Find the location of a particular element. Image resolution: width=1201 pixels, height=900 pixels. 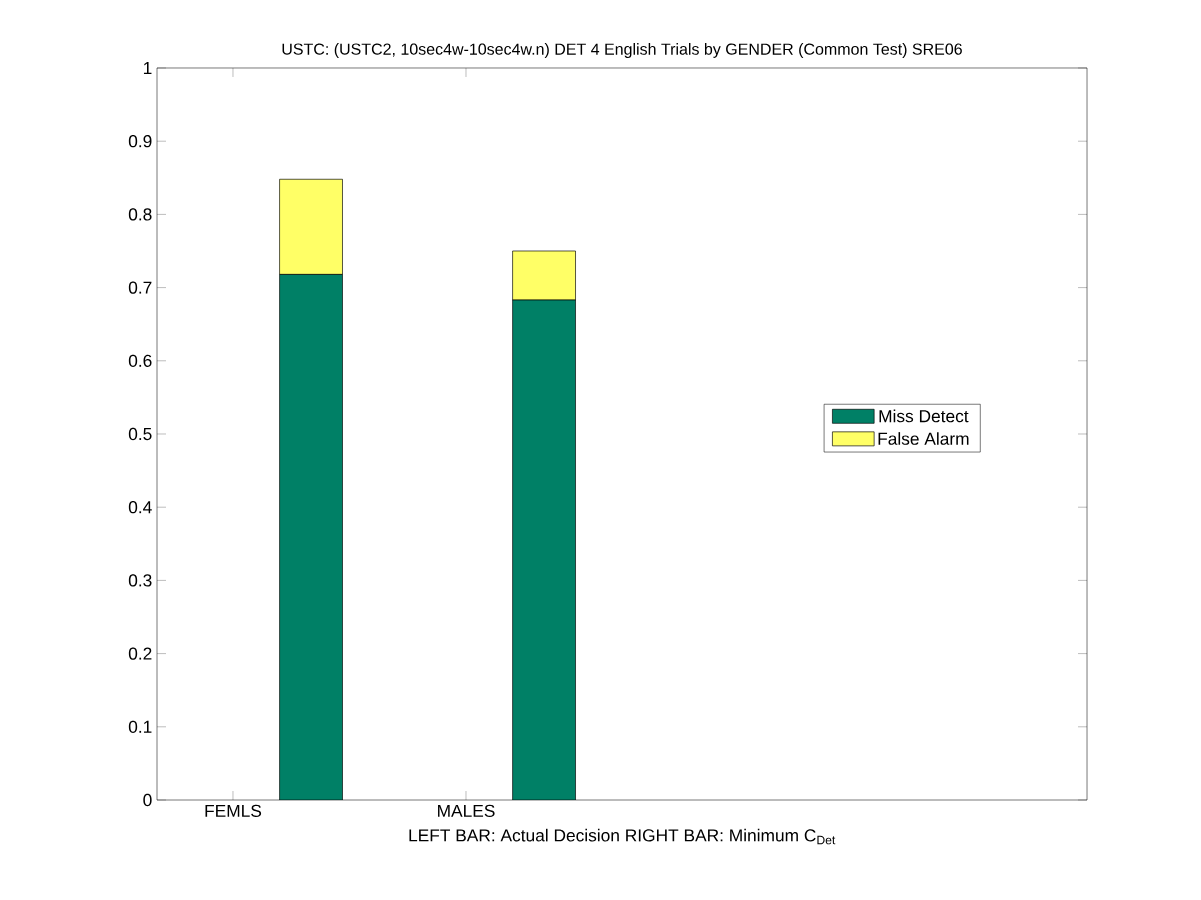

y-tick-label: 0.1 is located at coordinates (140, 726).